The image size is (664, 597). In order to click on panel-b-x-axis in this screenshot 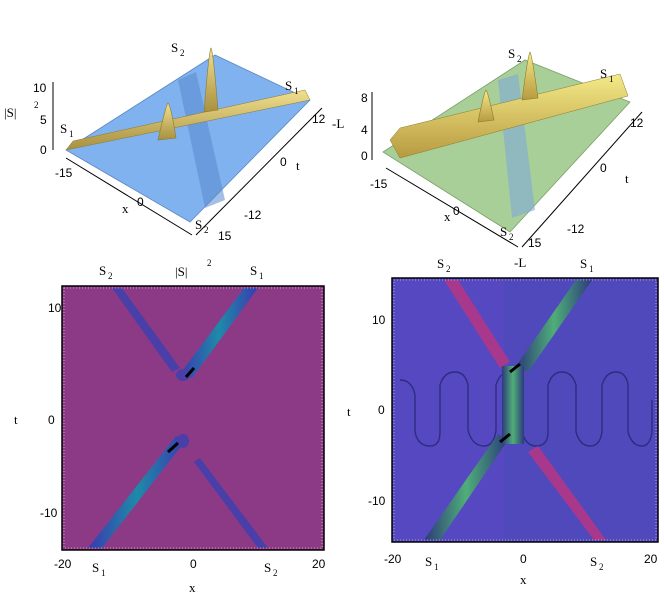, I will do `click(452, 207)`.